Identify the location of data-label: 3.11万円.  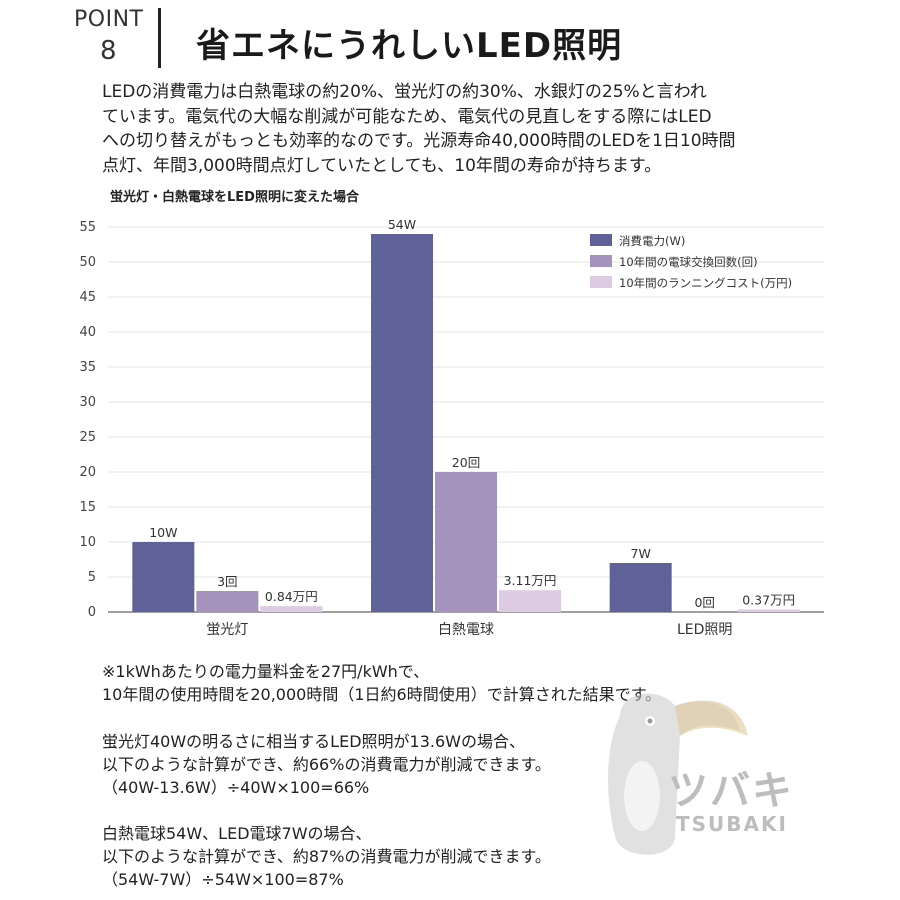
(530, 580).